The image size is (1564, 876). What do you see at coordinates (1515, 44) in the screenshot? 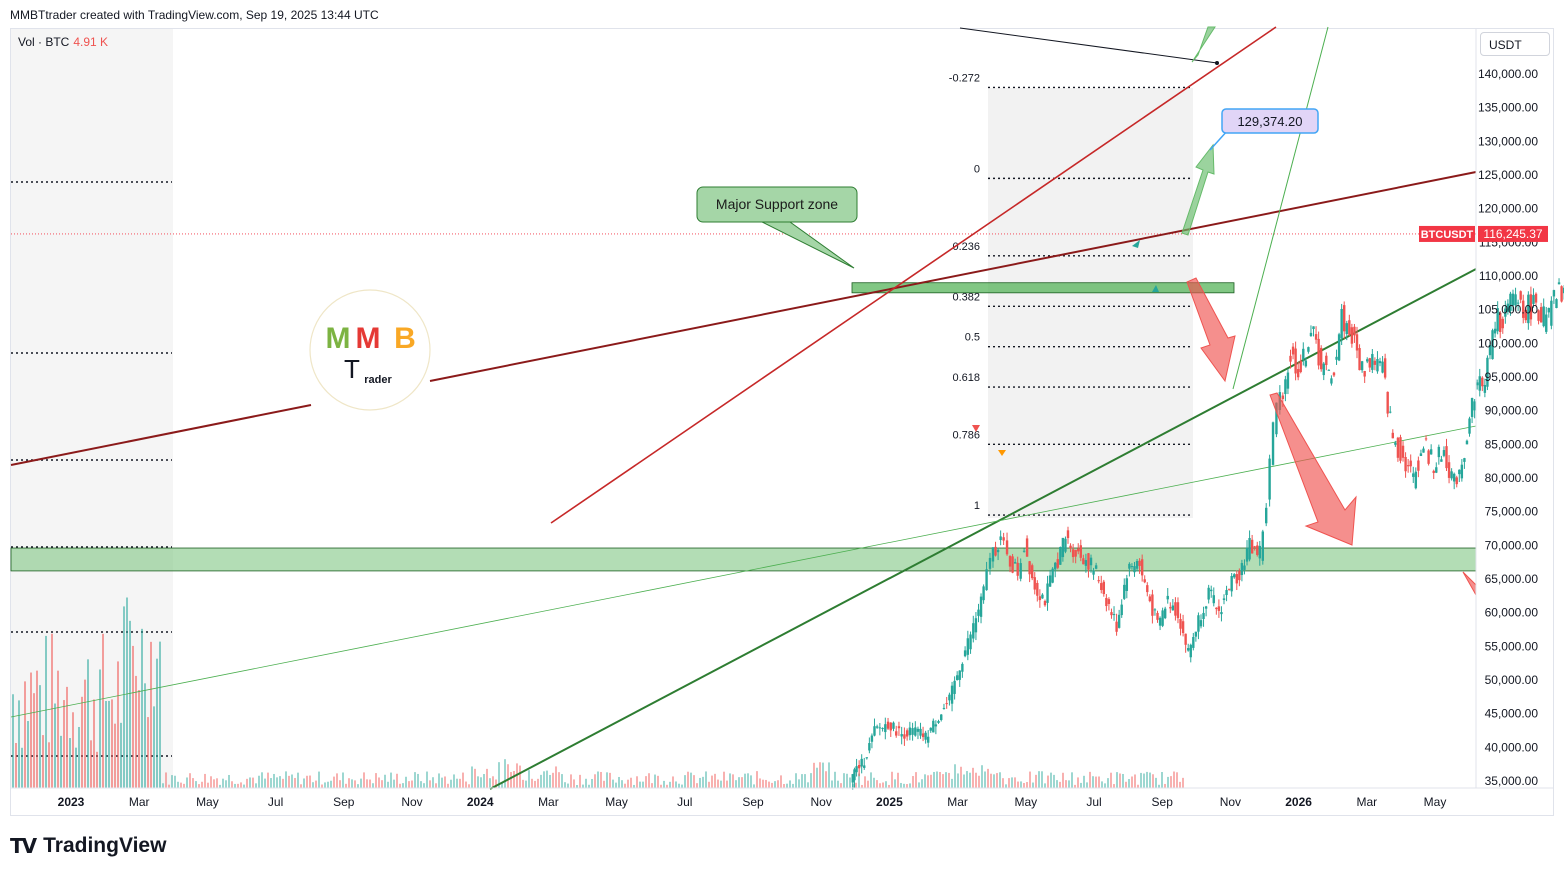
I see `currency-selector: USDT` at bounding box center [1515, 44].